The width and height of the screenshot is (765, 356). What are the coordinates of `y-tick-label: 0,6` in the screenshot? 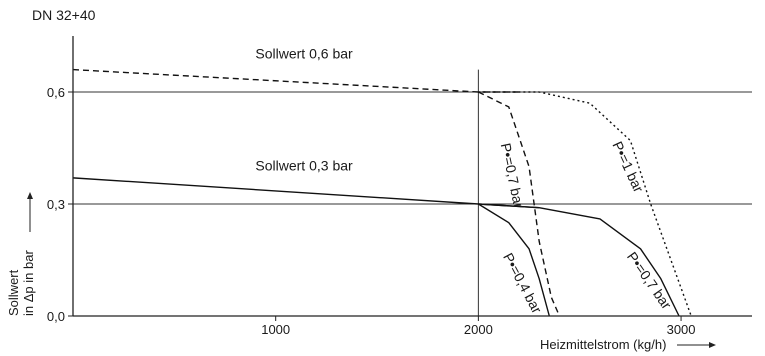 It's located at (56, 92).